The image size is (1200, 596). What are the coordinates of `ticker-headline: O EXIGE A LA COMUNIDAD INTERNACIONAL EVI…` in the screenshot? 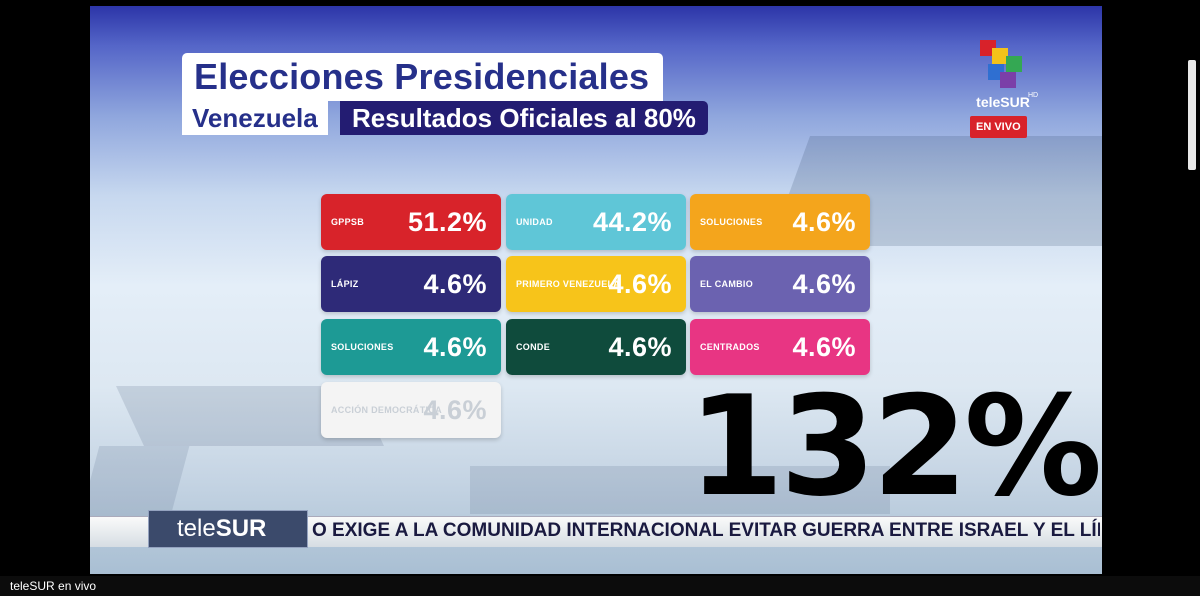 It's located at (706, 530).